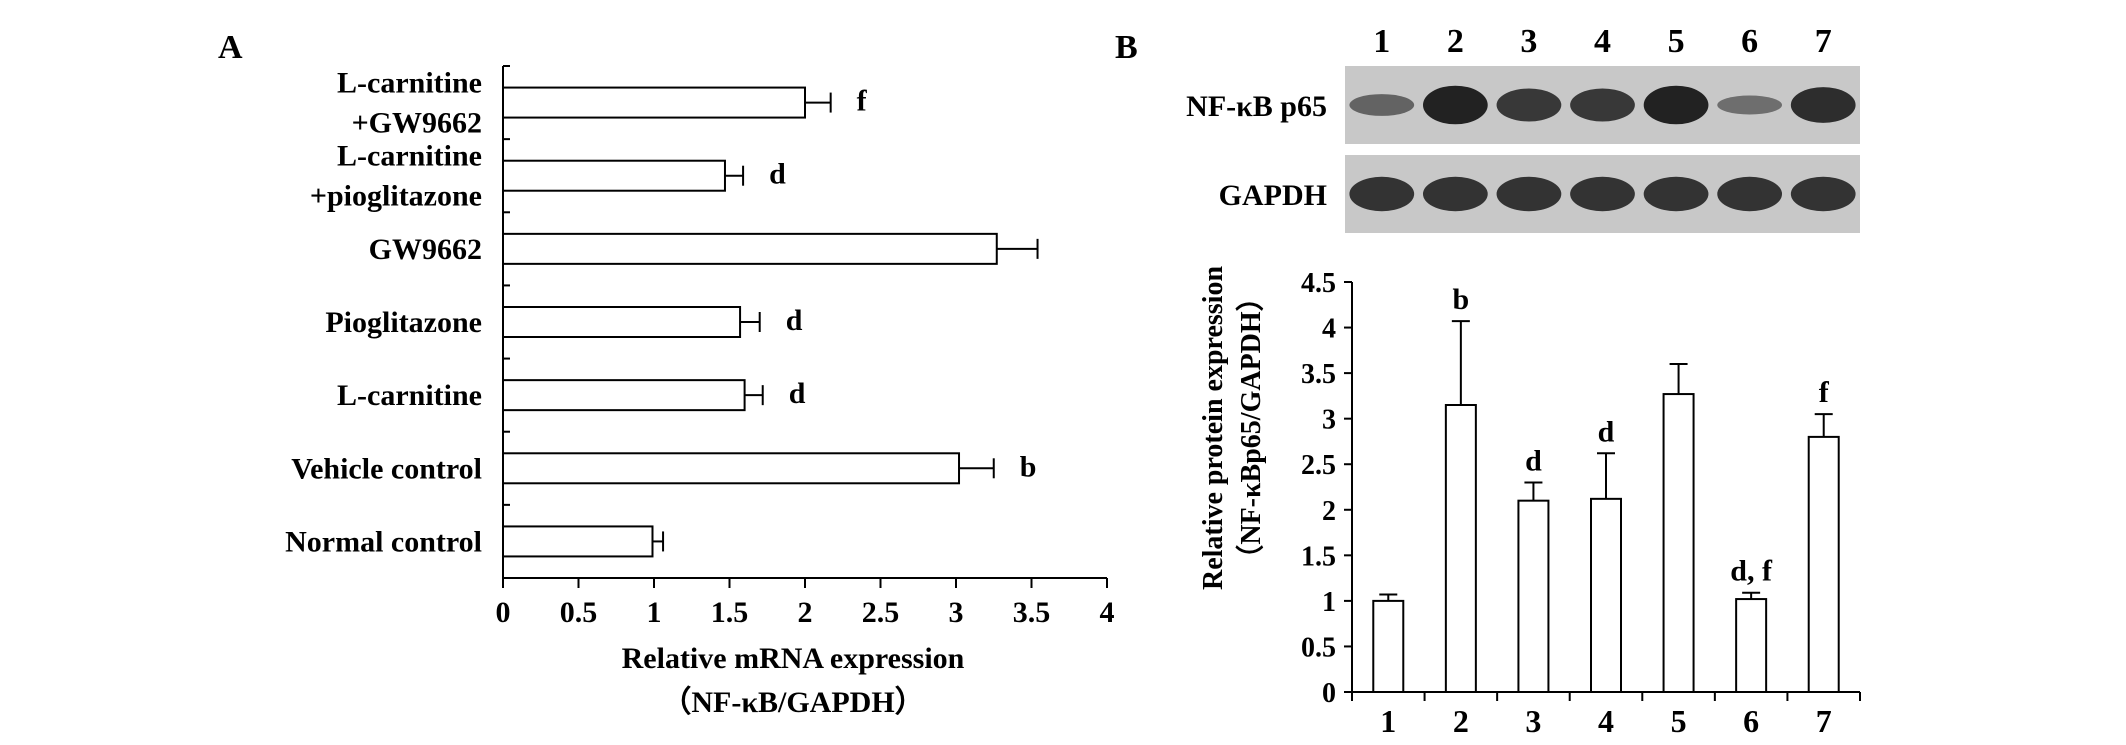 The image size is (2126, 745). What do you see at coordinates (230, 47) in the screenshot?
I see `panel-a-label: A` at bounding box center [230, 47].